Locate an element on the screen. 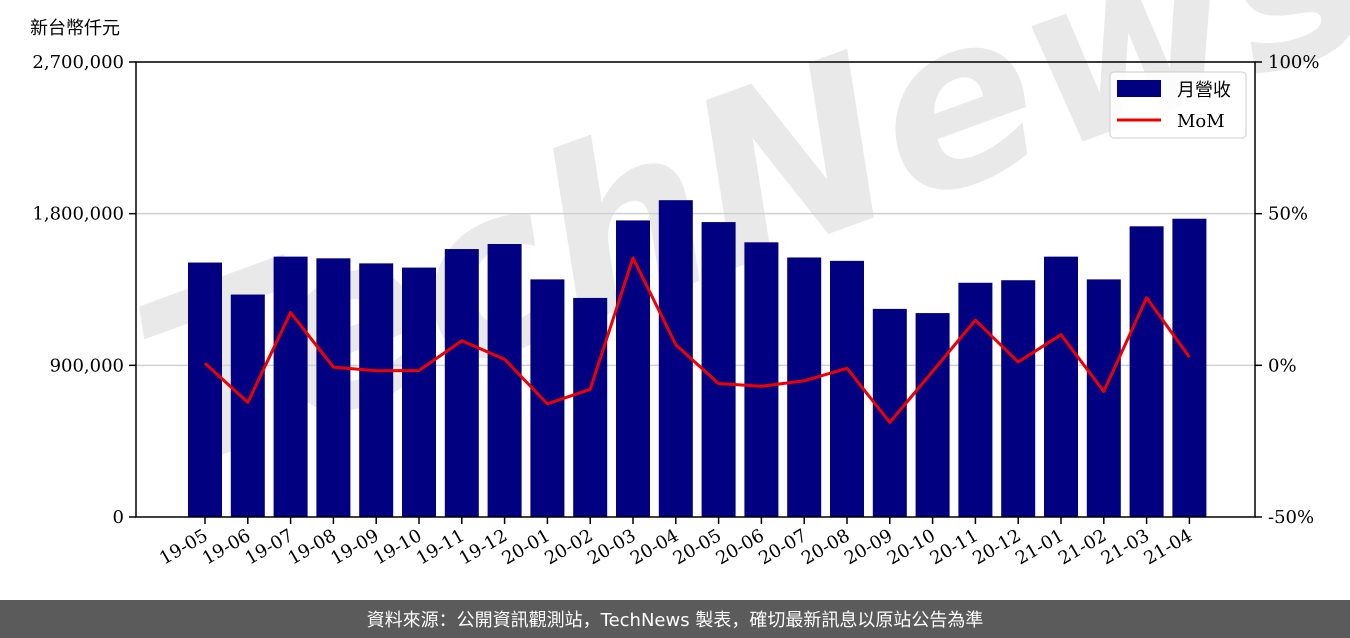 The width and height of the screenshot is (1350, 638). x-axis-tick-label: 20-06 is located at coordinates (739, 547).